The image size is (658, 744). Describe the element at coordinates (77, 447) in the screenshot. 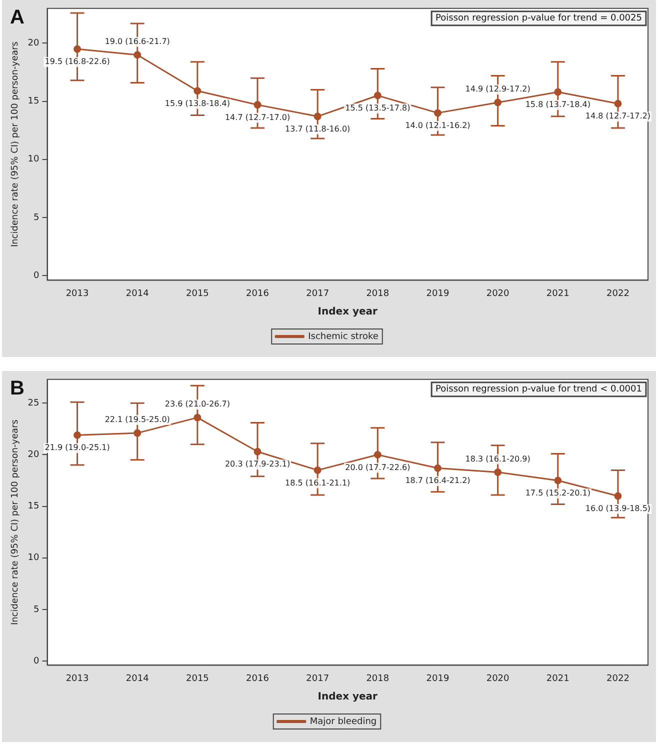

I see `data-label: 21.9 (19.0-25.1)` at that location.